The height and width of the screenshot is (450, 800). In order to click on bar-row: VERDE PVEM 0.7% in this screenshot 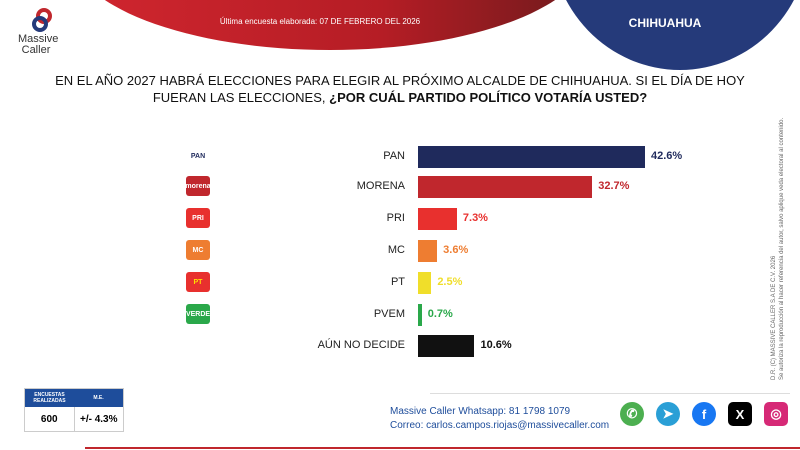, I will do `click(380, 315)`.